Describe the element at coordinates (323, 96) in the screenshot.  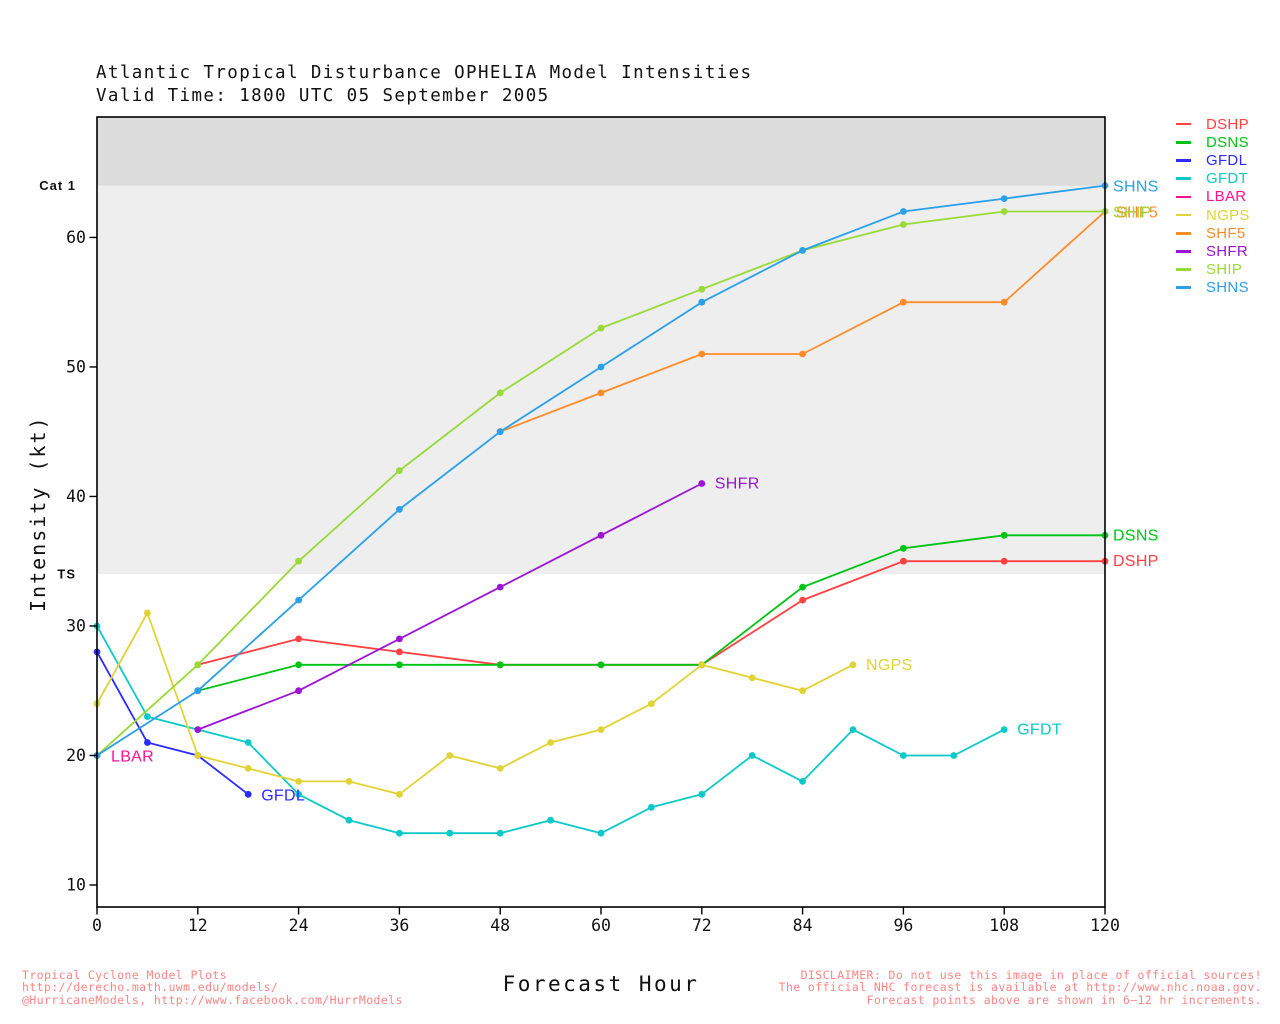
I see `chart-subtitle: Valid Time: 1800 UTC 05 September 2005` at that location.